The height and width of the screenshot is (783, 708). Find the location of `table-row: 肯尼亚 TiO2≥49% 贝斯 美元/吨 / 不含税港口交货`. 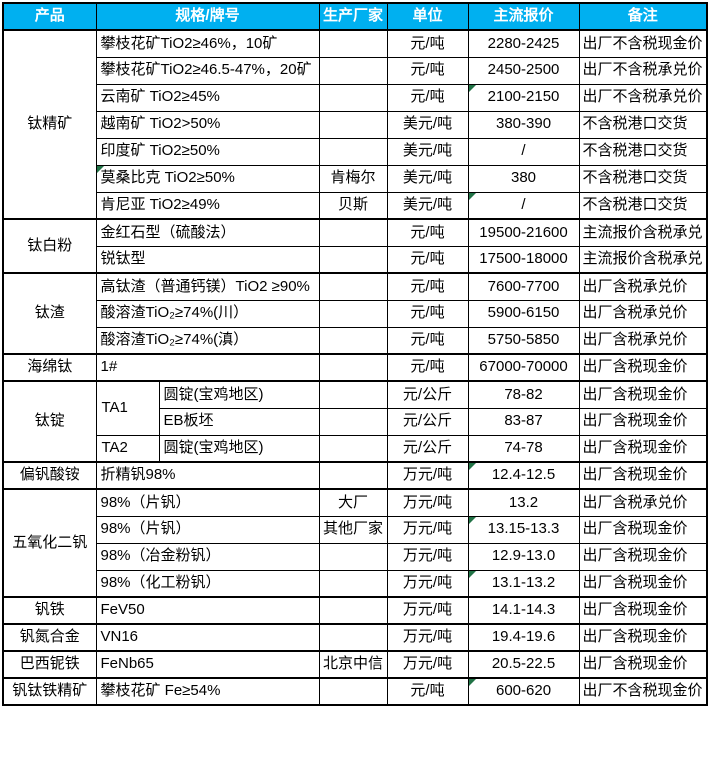

table-row: 肯尼亚 TiO2≥49% 贝斯 美元/吨 / 不含税港口交货 is located at coordinates (355, 205).